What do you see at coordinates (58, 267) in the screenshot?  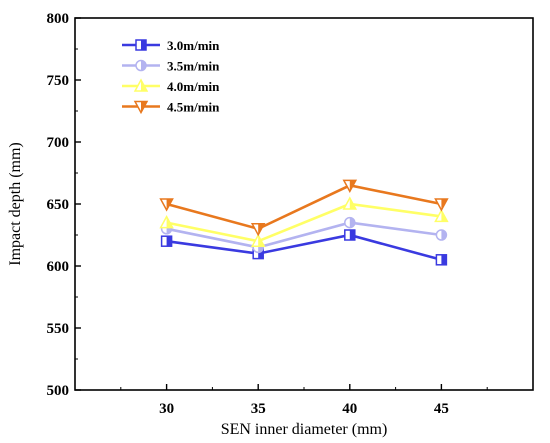 I see `y-tick-label: 600` at bounding box center [58, 267].